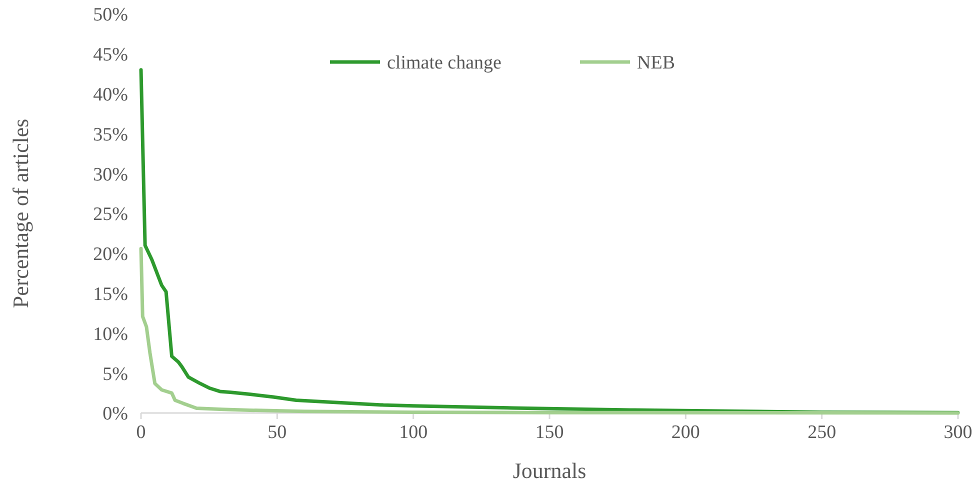 The image size is (976, 494). I want to click on x-tick-label: 0, so click(141, 432).